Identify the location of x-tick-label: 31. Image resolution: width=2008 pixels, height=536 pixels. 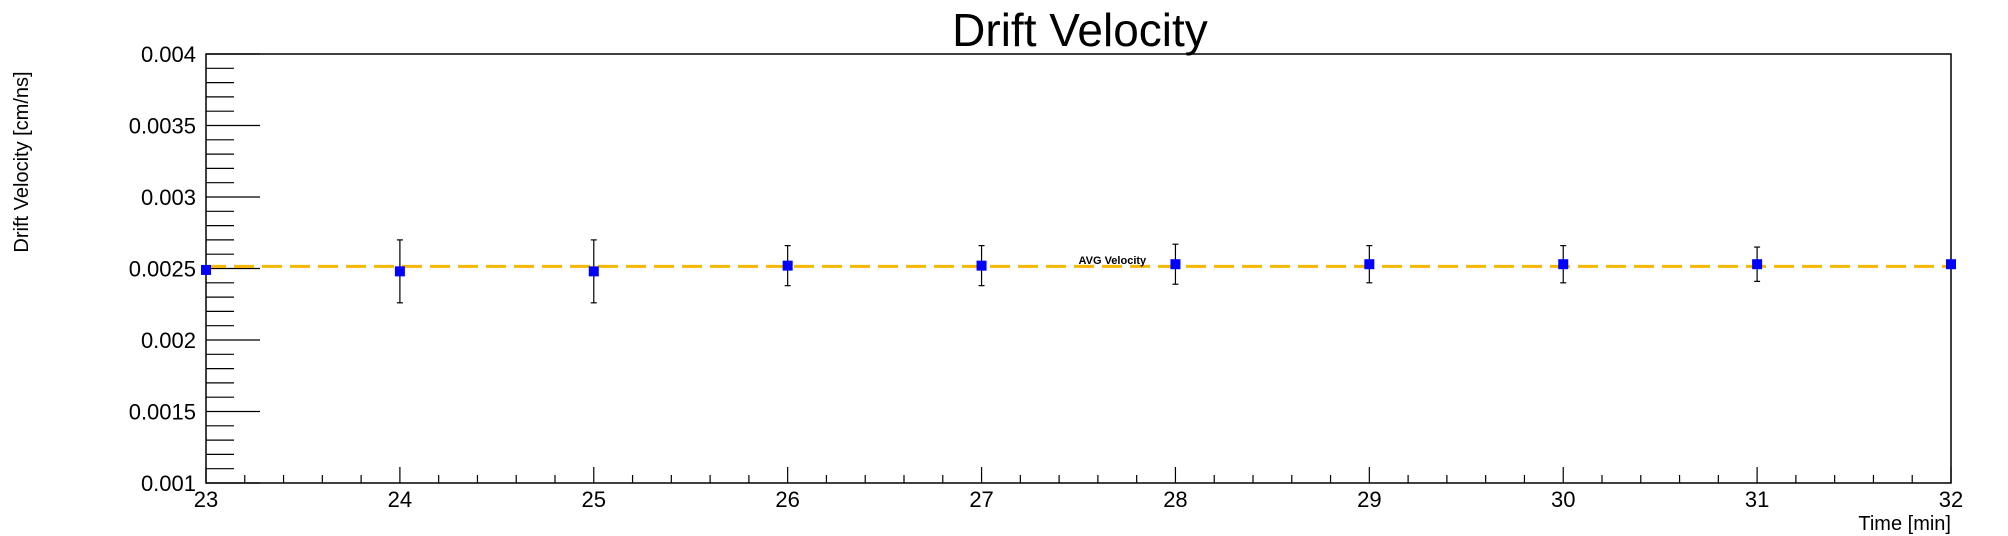
(1757, 499).